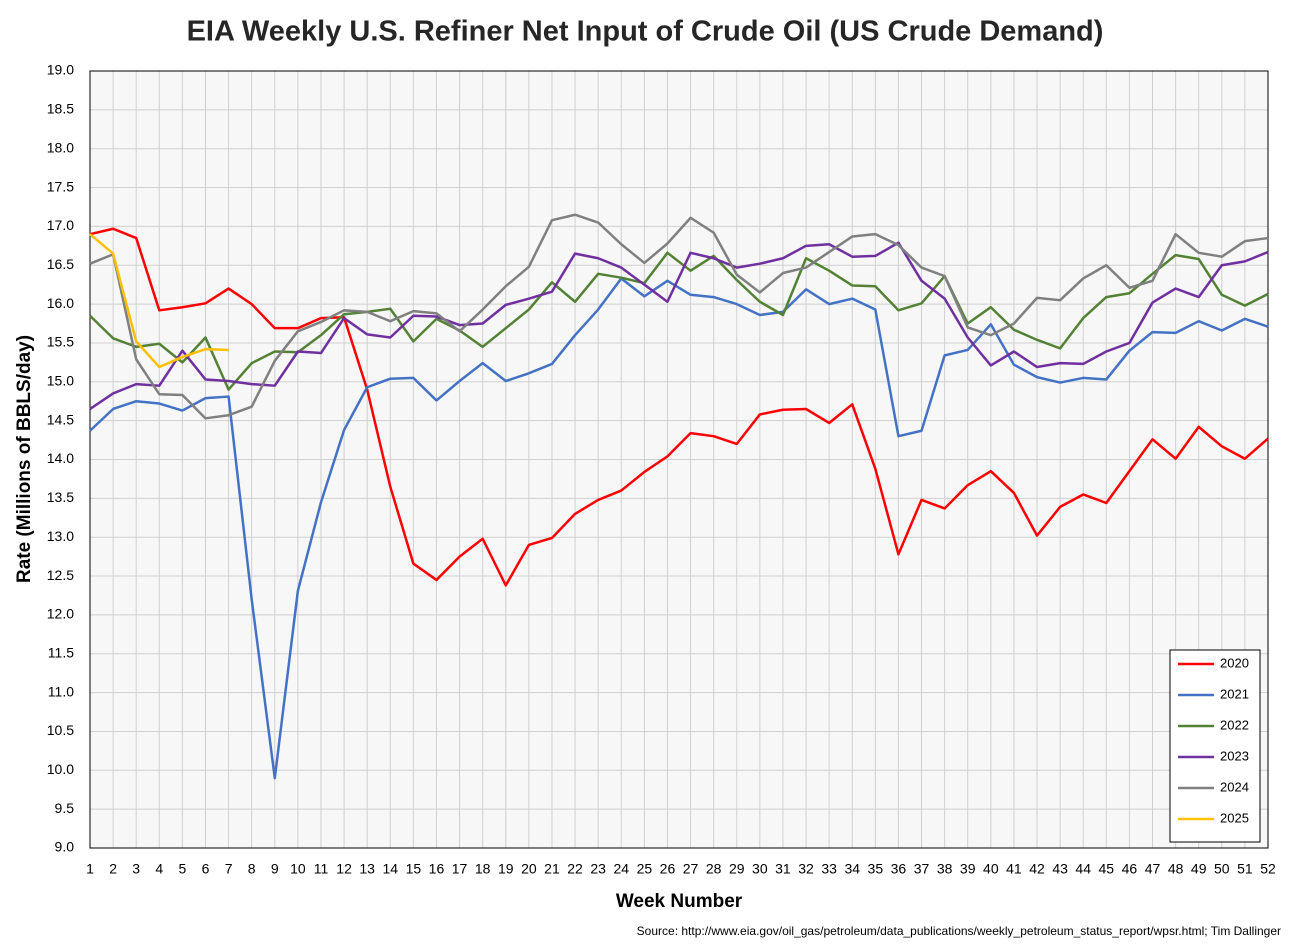 This screenshot has height=947, width=1297. I want to click on y-axis-label: Rate (Millions of BBLS/day), so click(24, 459).